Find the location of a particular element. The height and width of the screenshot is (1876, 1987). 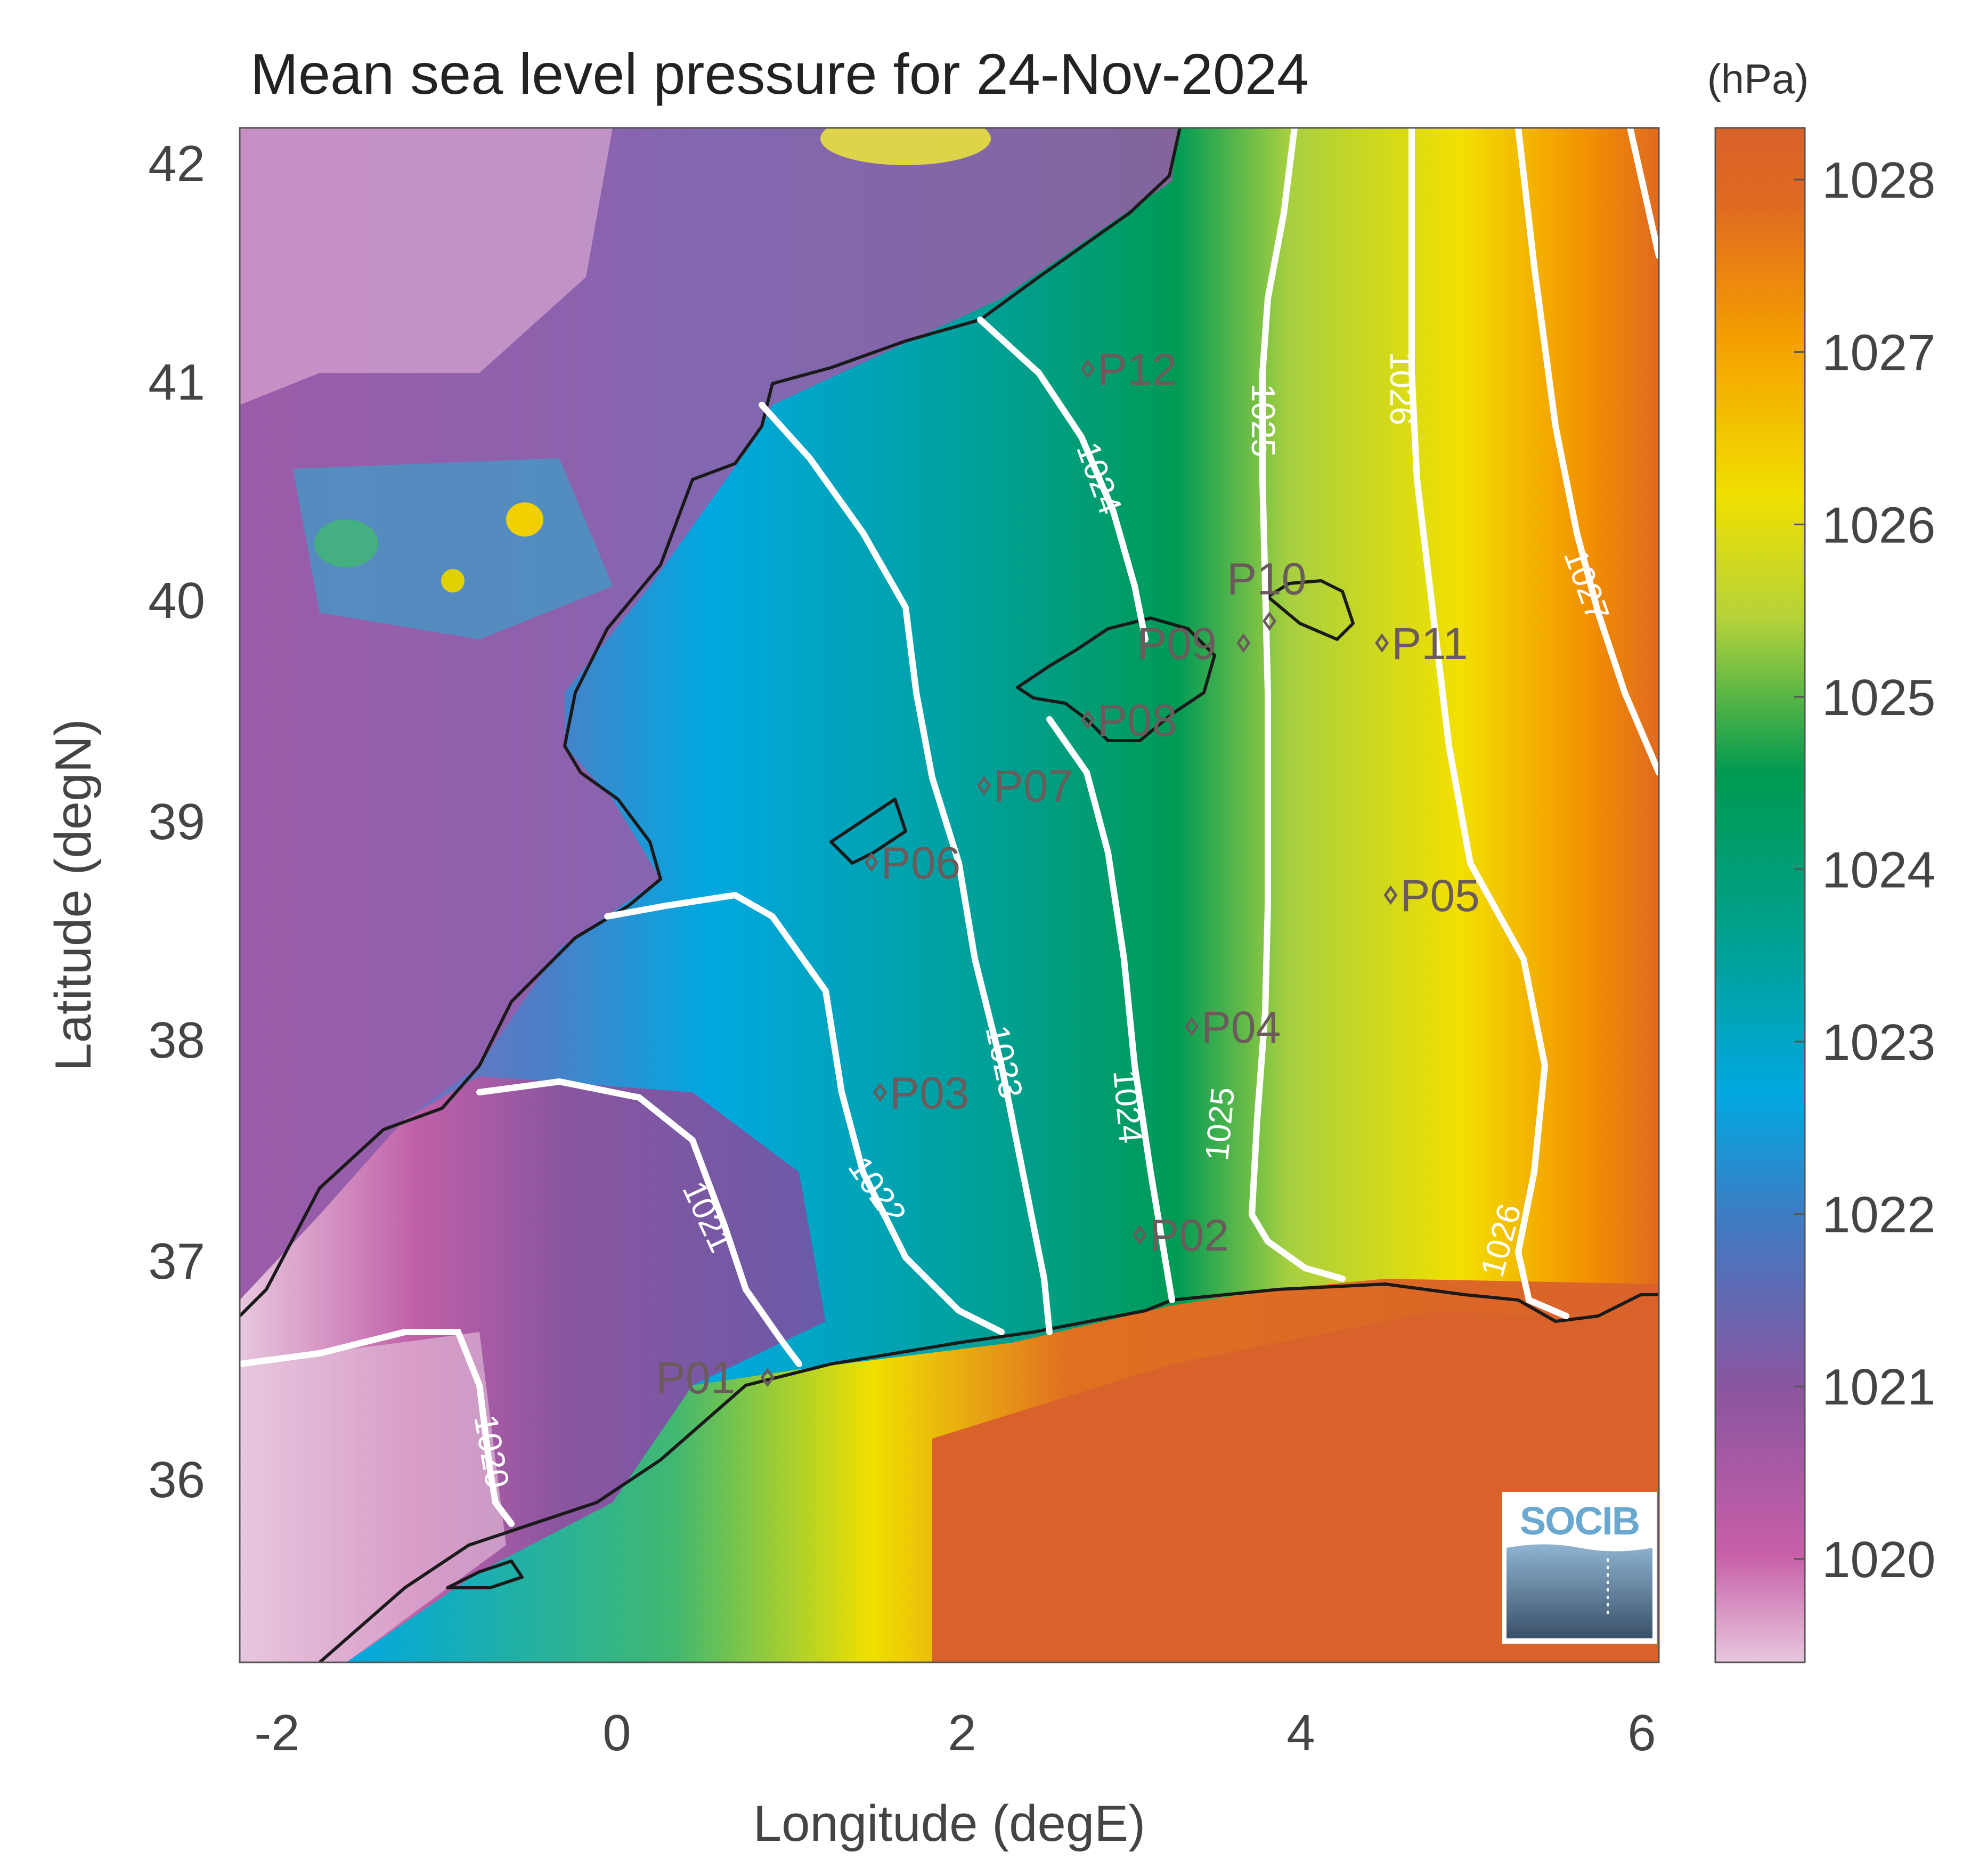

y-tick: 39 is located at coordinates (176, 821).